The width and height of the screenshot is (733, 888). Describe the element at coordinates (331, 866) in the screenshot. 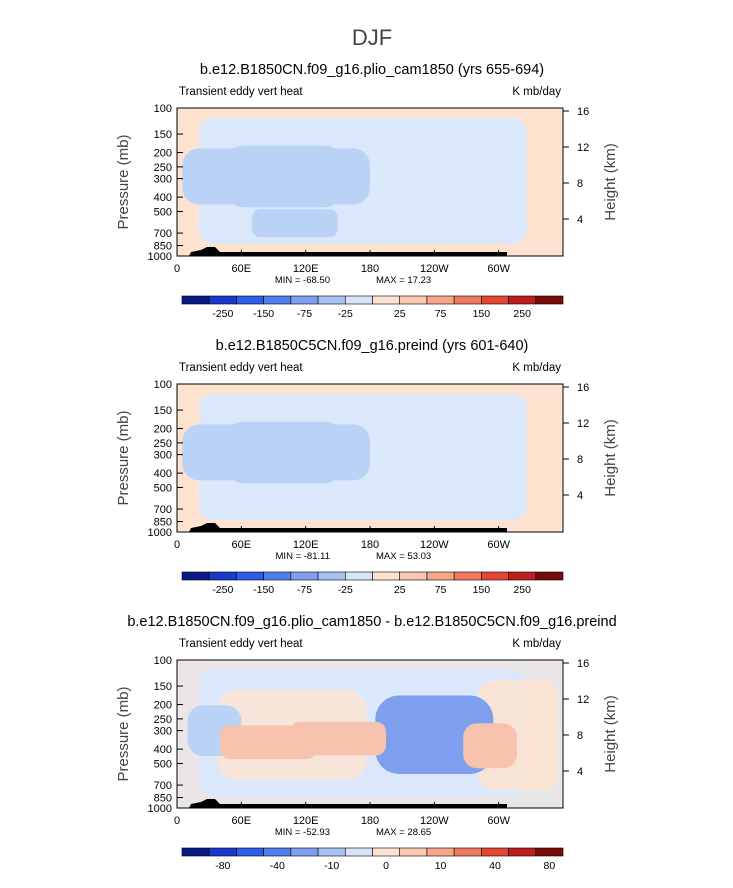

I see `colorbar-tick-label: -10` at that location.